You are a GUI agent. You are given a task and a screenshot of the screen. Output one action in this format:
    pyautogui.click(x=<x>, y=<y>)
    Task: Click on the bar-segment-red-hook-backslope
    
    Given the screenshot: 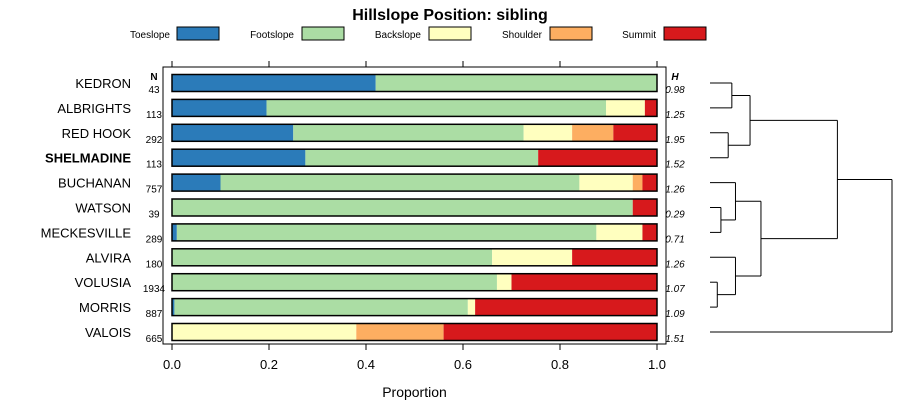 What is the action you would take?
    pyautogui.click(x=548, y=133)
    